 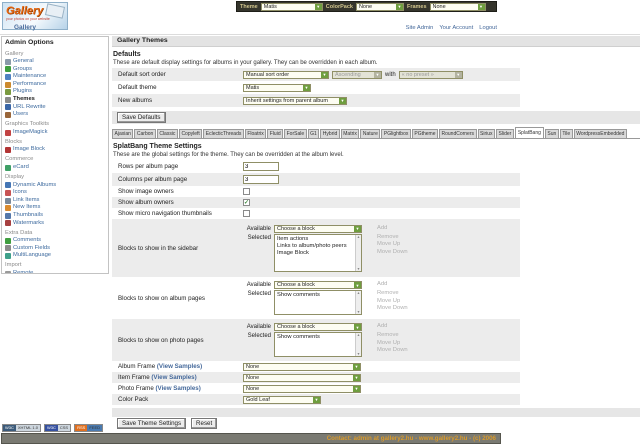 What do you see at coordinates (286, 74) in the screenshot?
I see `default-sort-order-select: Manual sort order ▼` at bounding box center [286, 74].